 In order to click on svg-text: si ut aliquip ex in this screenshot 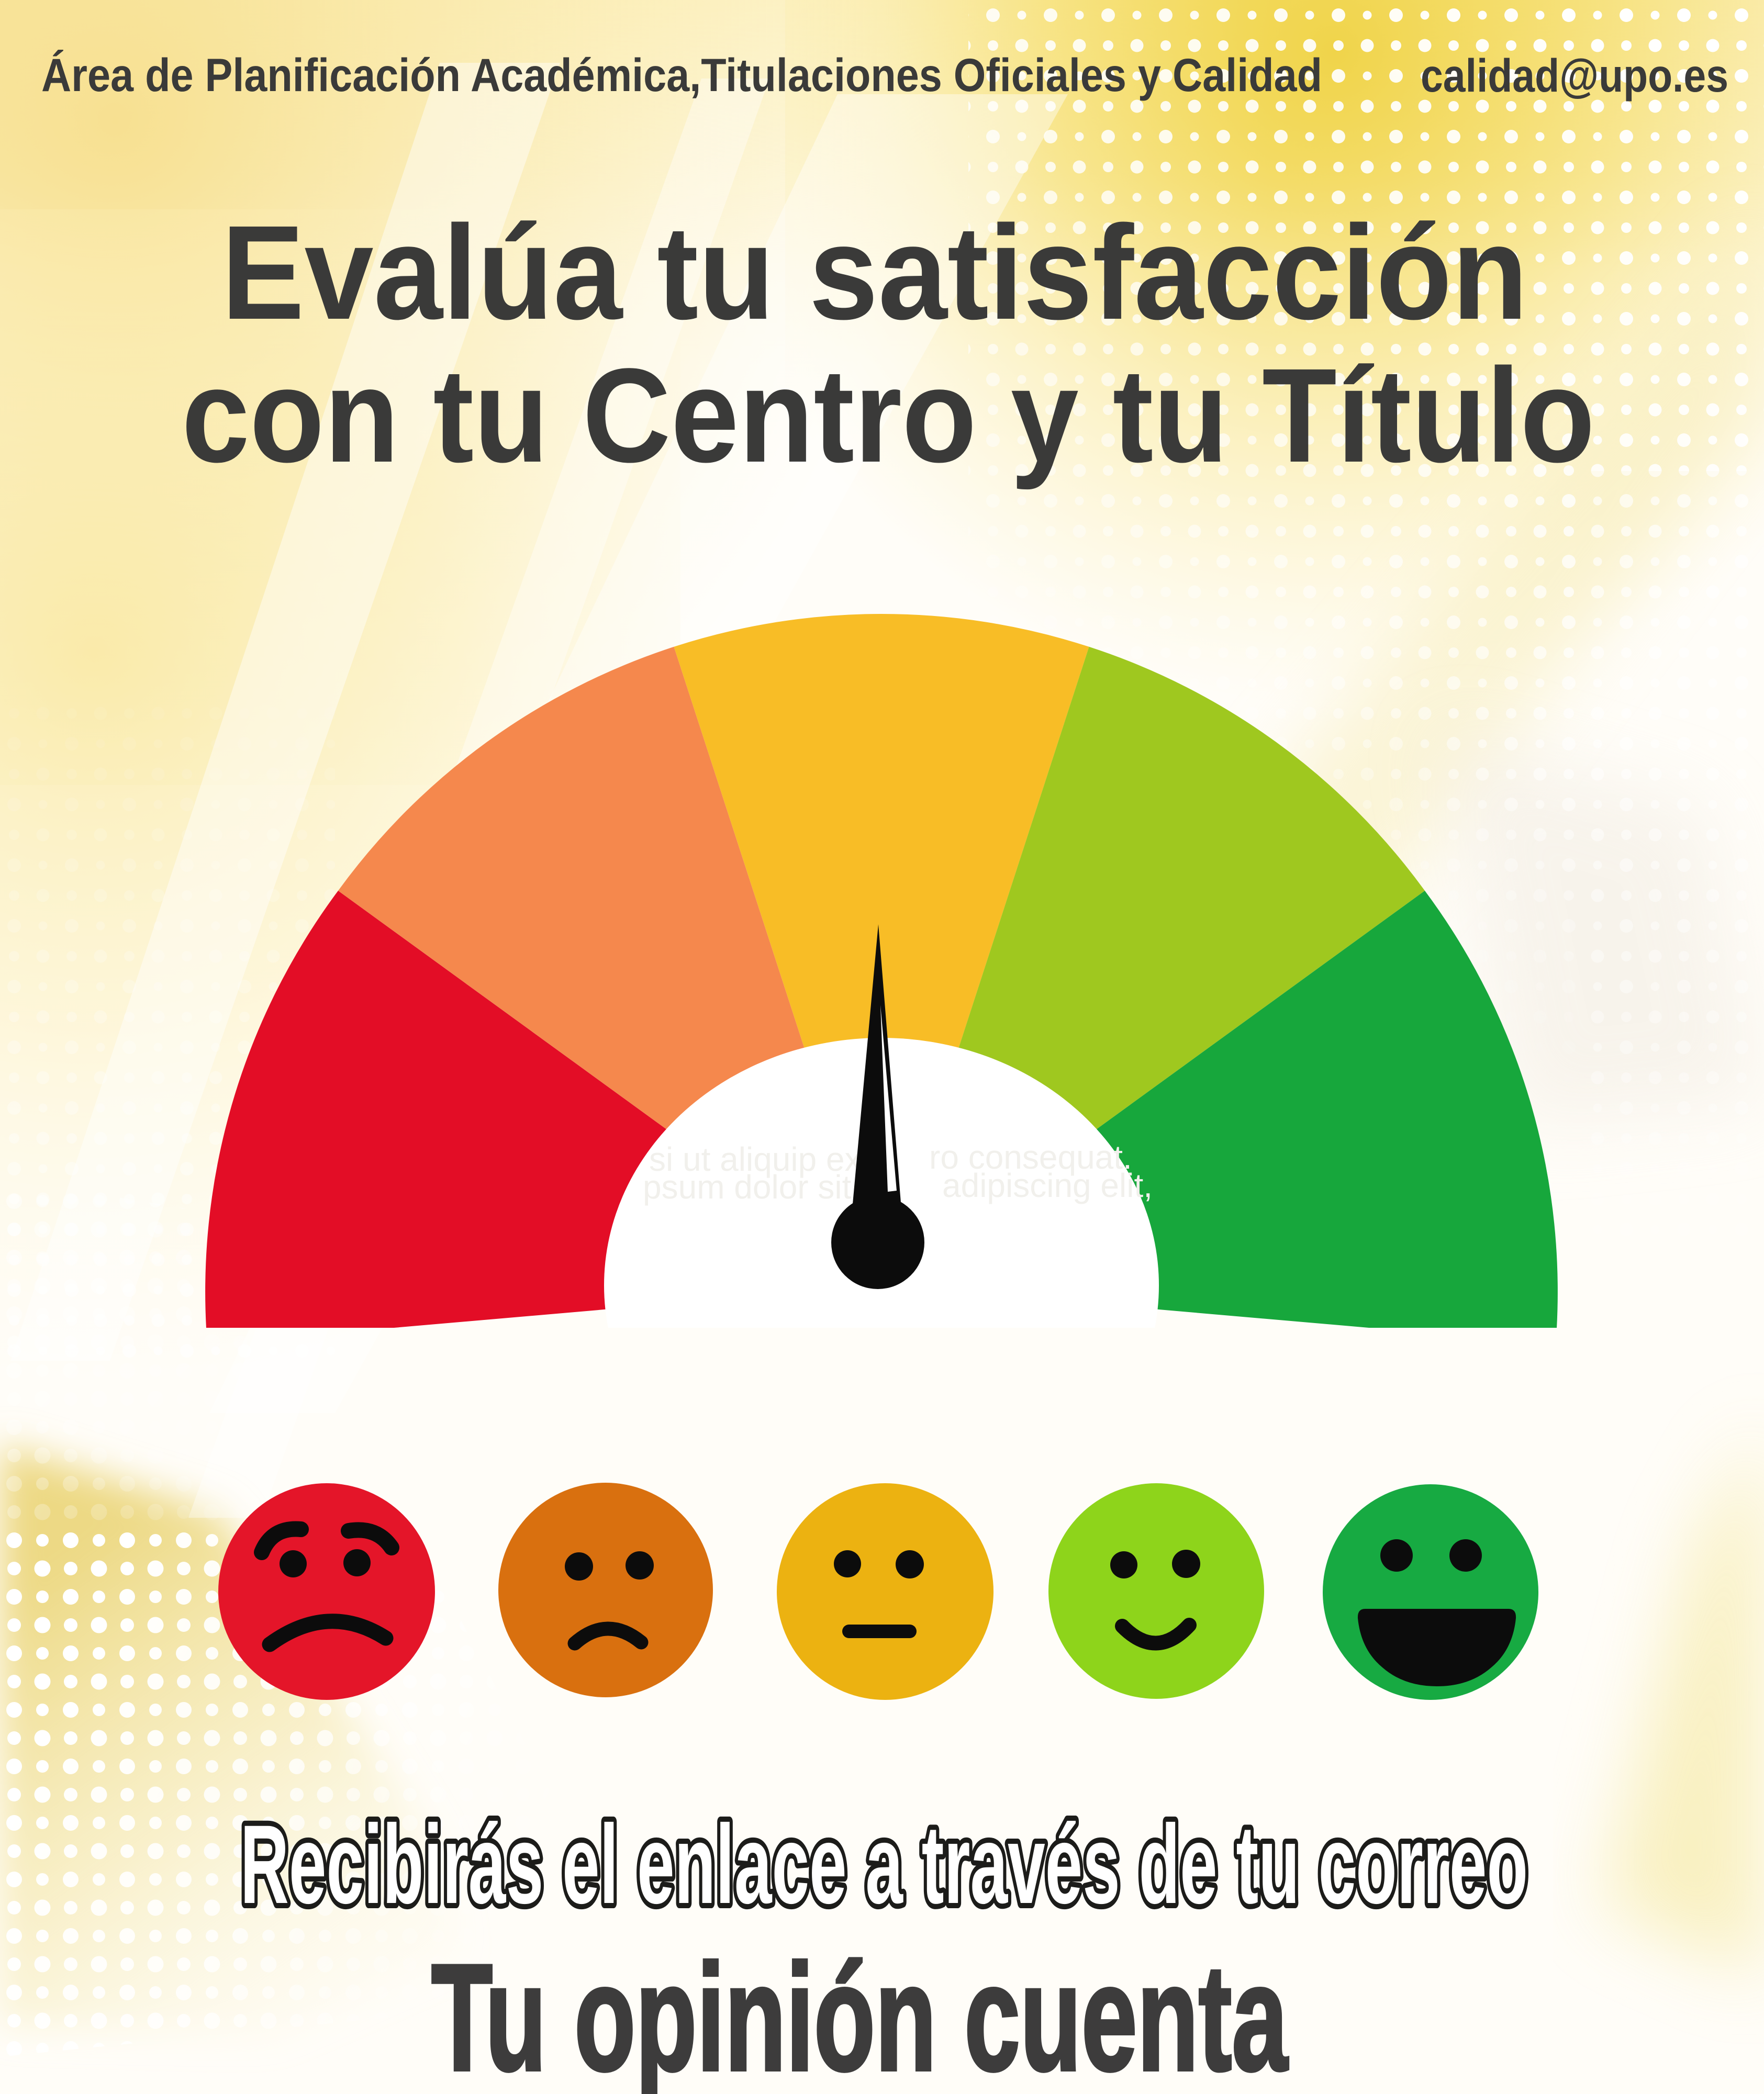, I will do `click(755, 1159)`.